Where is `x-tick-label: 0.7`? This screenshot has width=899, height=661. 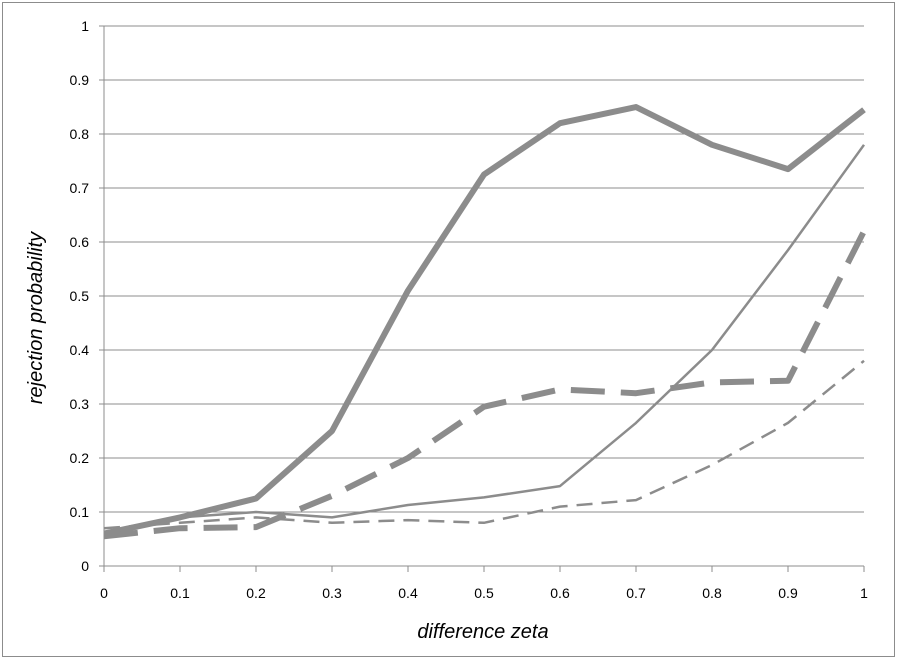 x-tick-label: 0.7 is located at coordinates (636, 593).